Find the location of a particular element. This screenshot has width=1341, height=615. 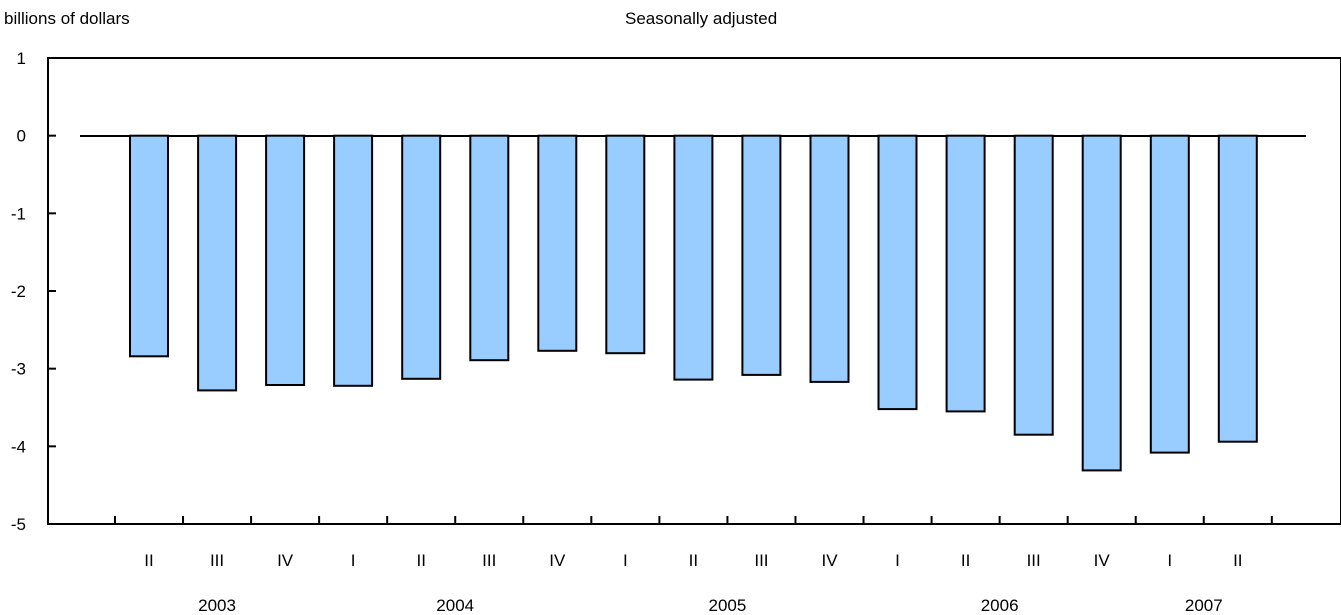

year-label: 2003 is located at coordinates (217, 605).